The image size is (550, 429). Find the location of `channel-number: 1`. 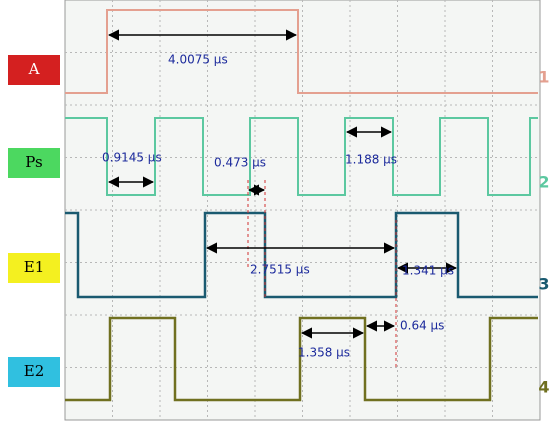

channel-number: 1 is located at coordinates (543, 77).